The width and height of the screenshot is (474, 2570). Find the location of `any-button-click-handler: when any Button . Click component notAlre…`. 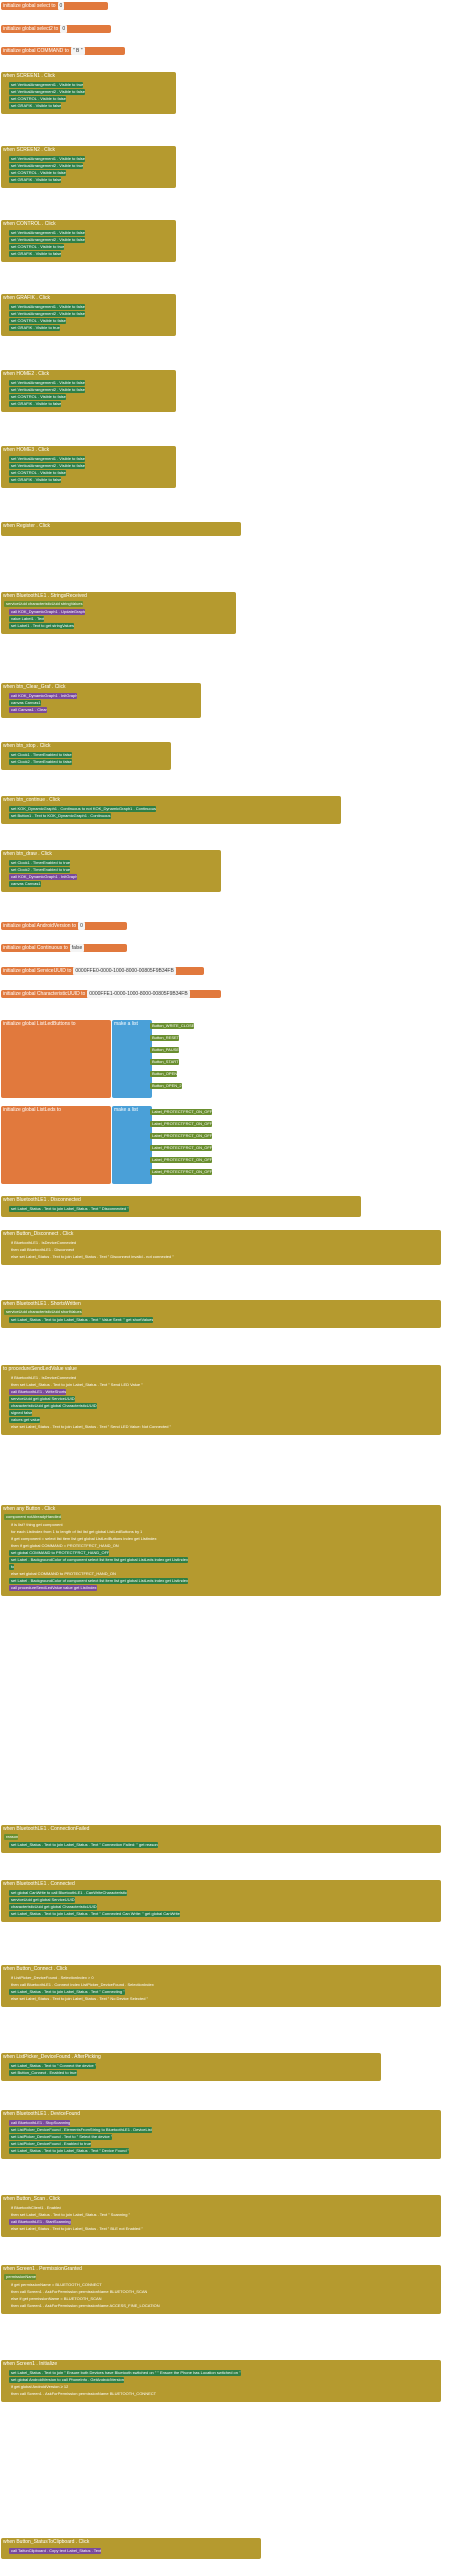

any-button-click-handler: when any Button . Click component notAlre… is located at coordinates (221, 1550).